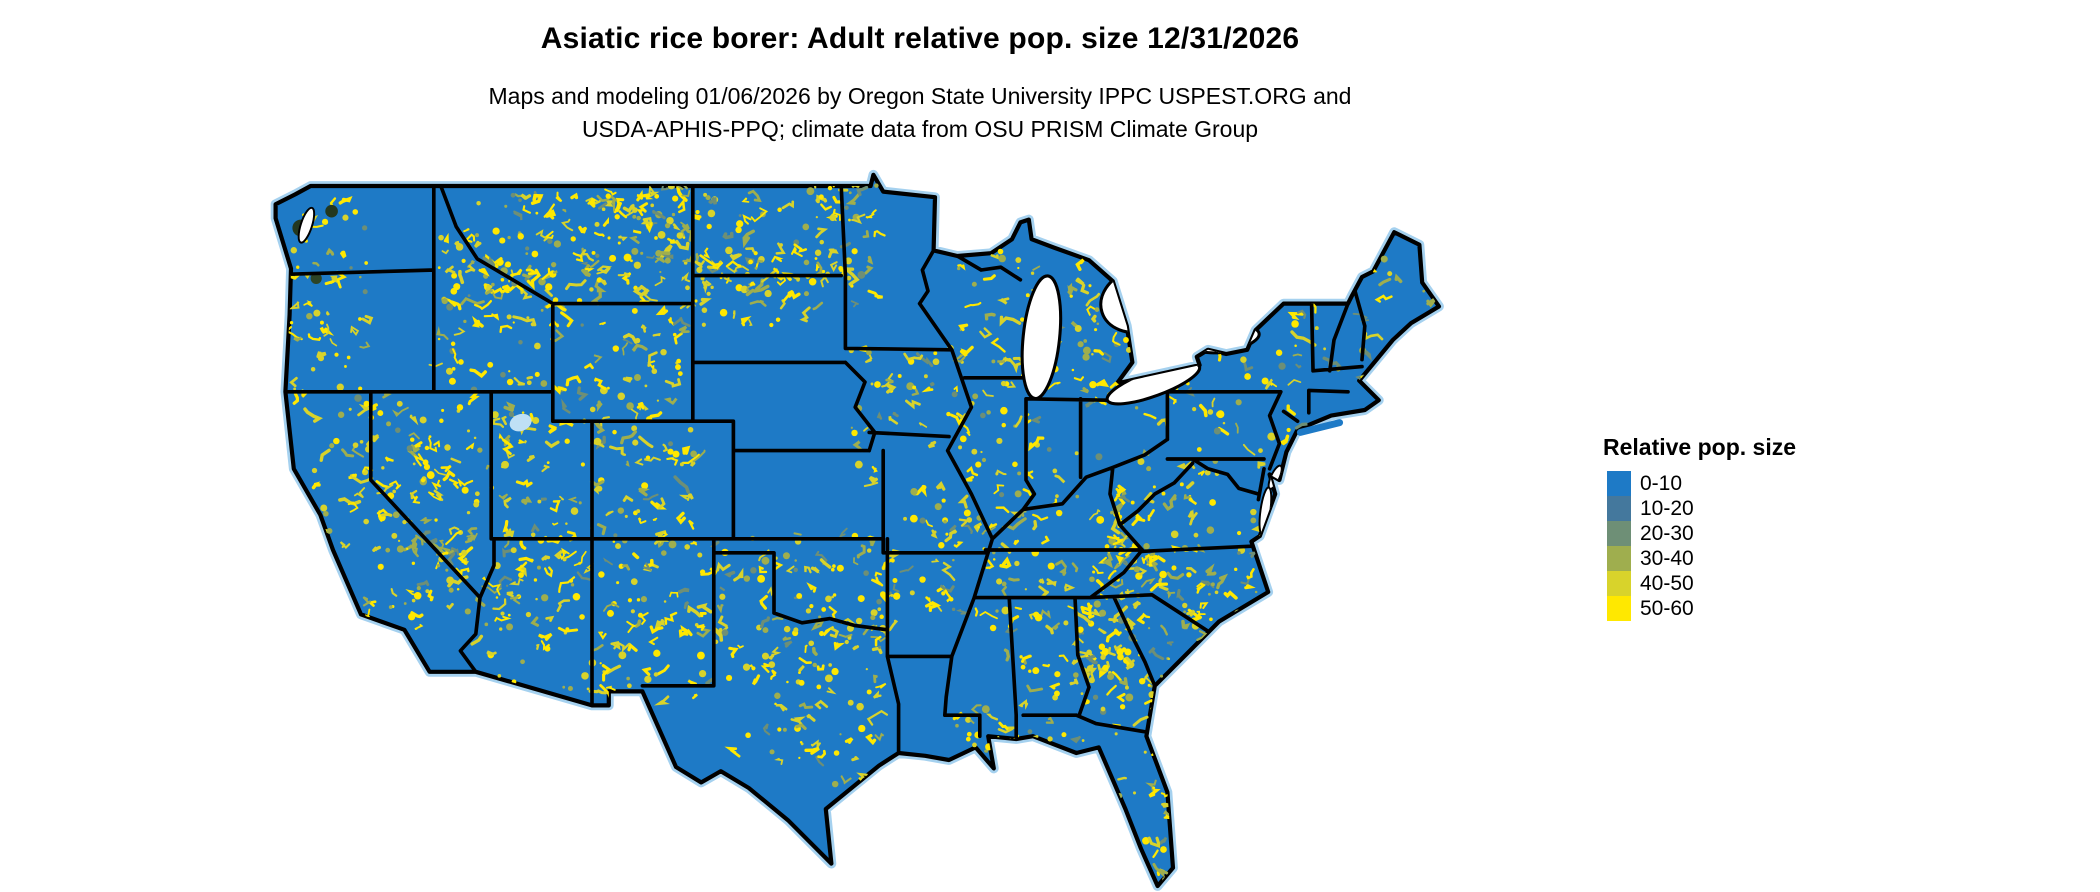 The height and width of the screenshot is (892, 2100). I want to click on legend-label: 20-30, so click(1667, 533).